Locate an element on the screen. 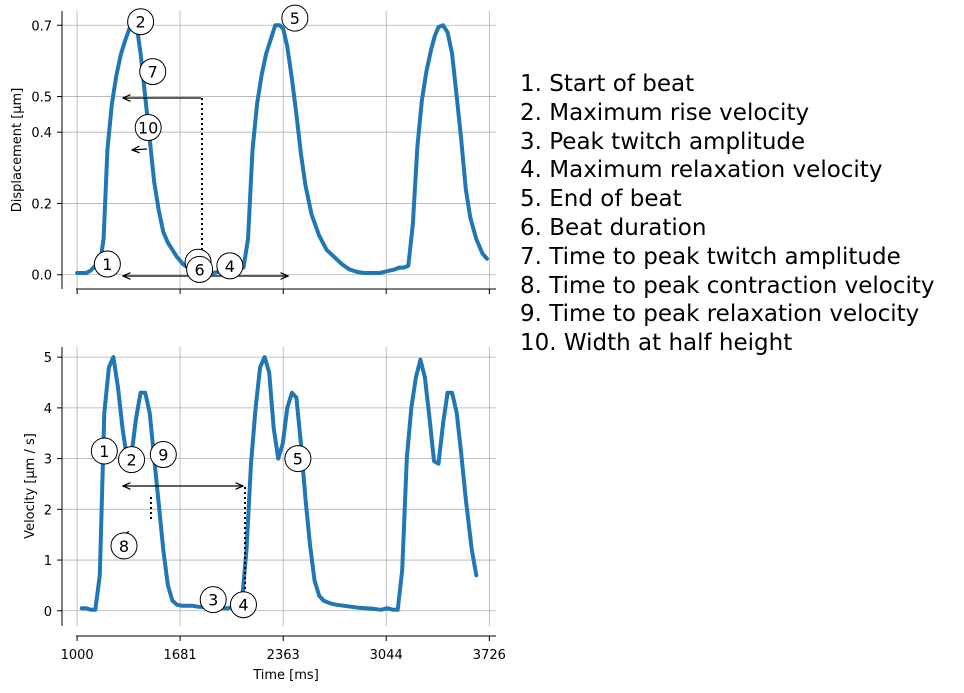 The height and width of the screenshot is (693, 964). time-x-label: Time [ms] is located at coordinates (285, 675).